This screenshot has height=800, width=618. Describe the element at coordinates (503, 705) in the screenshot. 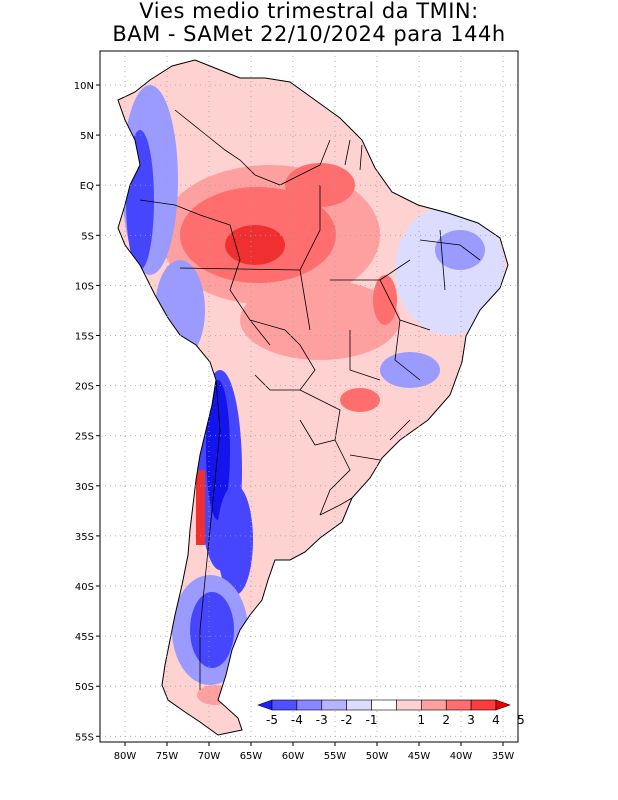

I see `colorbar-arrow-high` at that location.